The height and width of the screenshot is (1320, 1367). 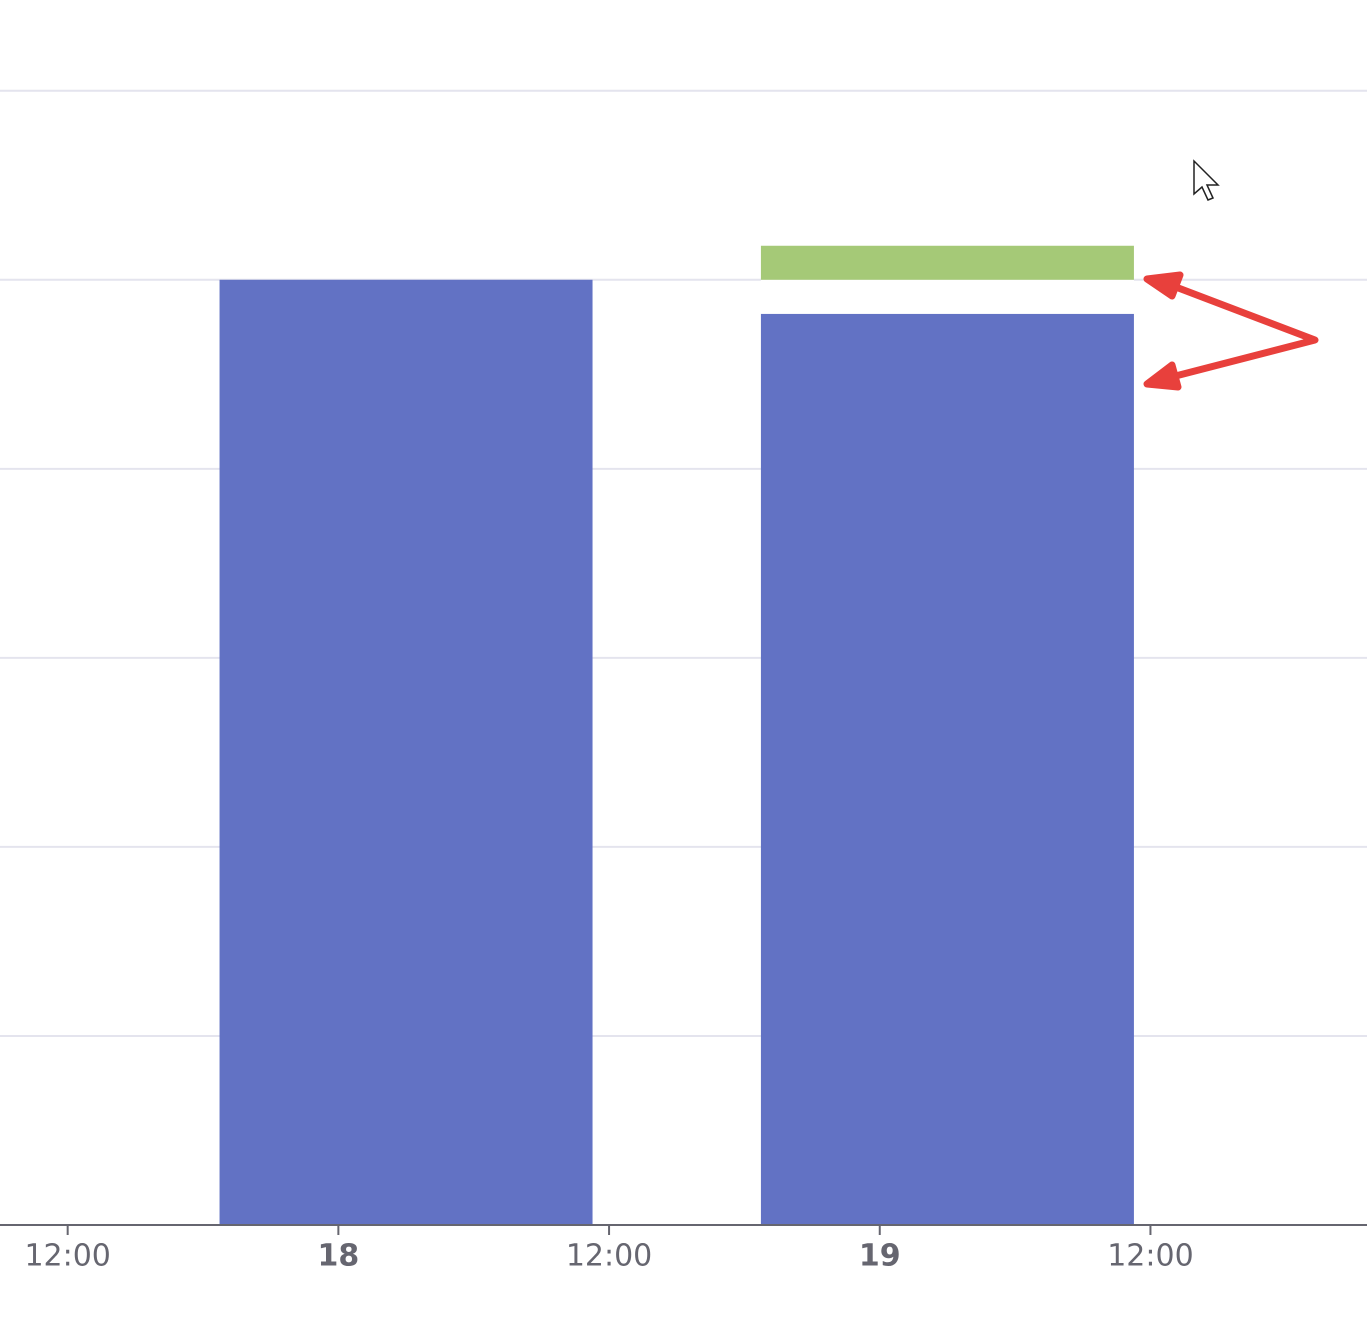 I want to click on arrow-line, so click(x=1237, y=330).